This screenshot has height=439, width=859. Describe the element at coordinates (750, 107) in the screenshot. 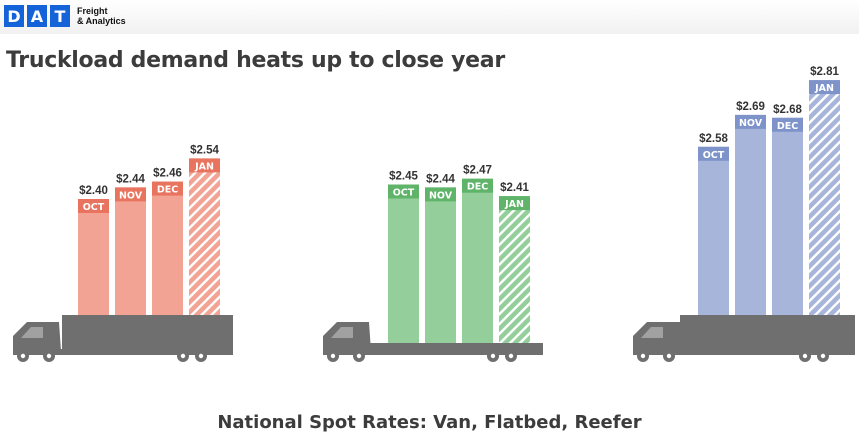

I see `value-label: $2.69` at that location.